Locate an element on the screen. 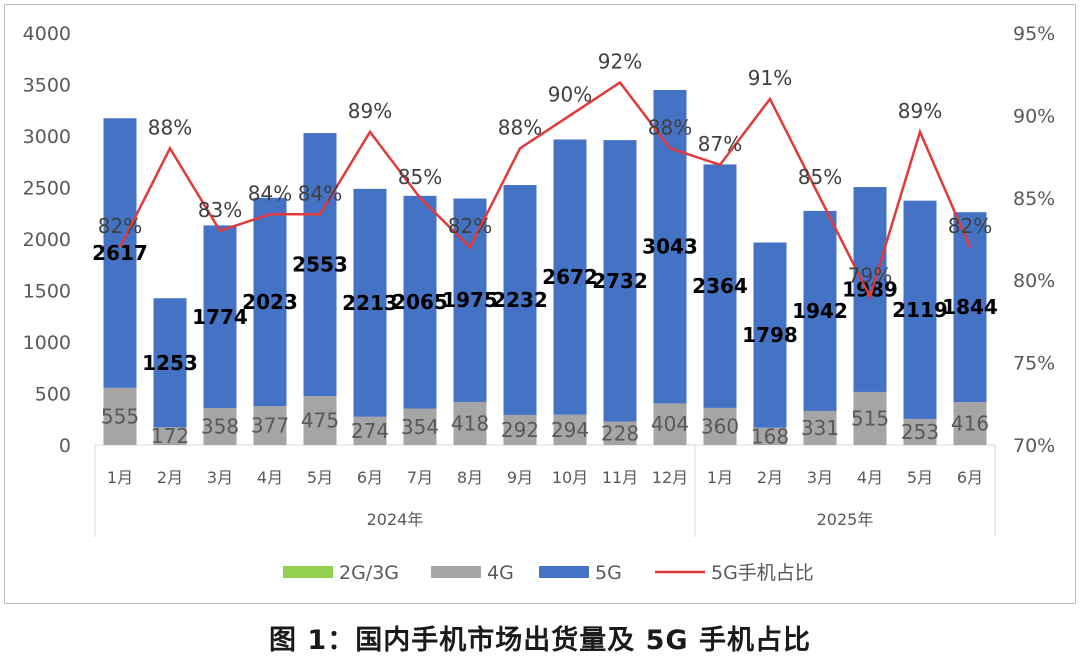 This screenshot has width=1080, height=660. y-right-tick: 70% is located at coordinates (1034, 446).